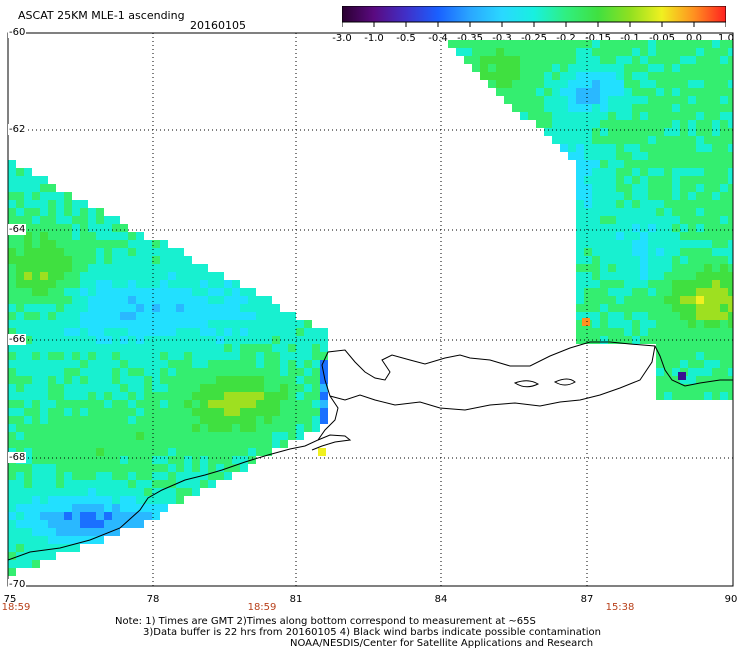 Image resolution: width=740 pixels, height=650 pixels. I want to click on lat-label-60: -60, so click(17, 32).